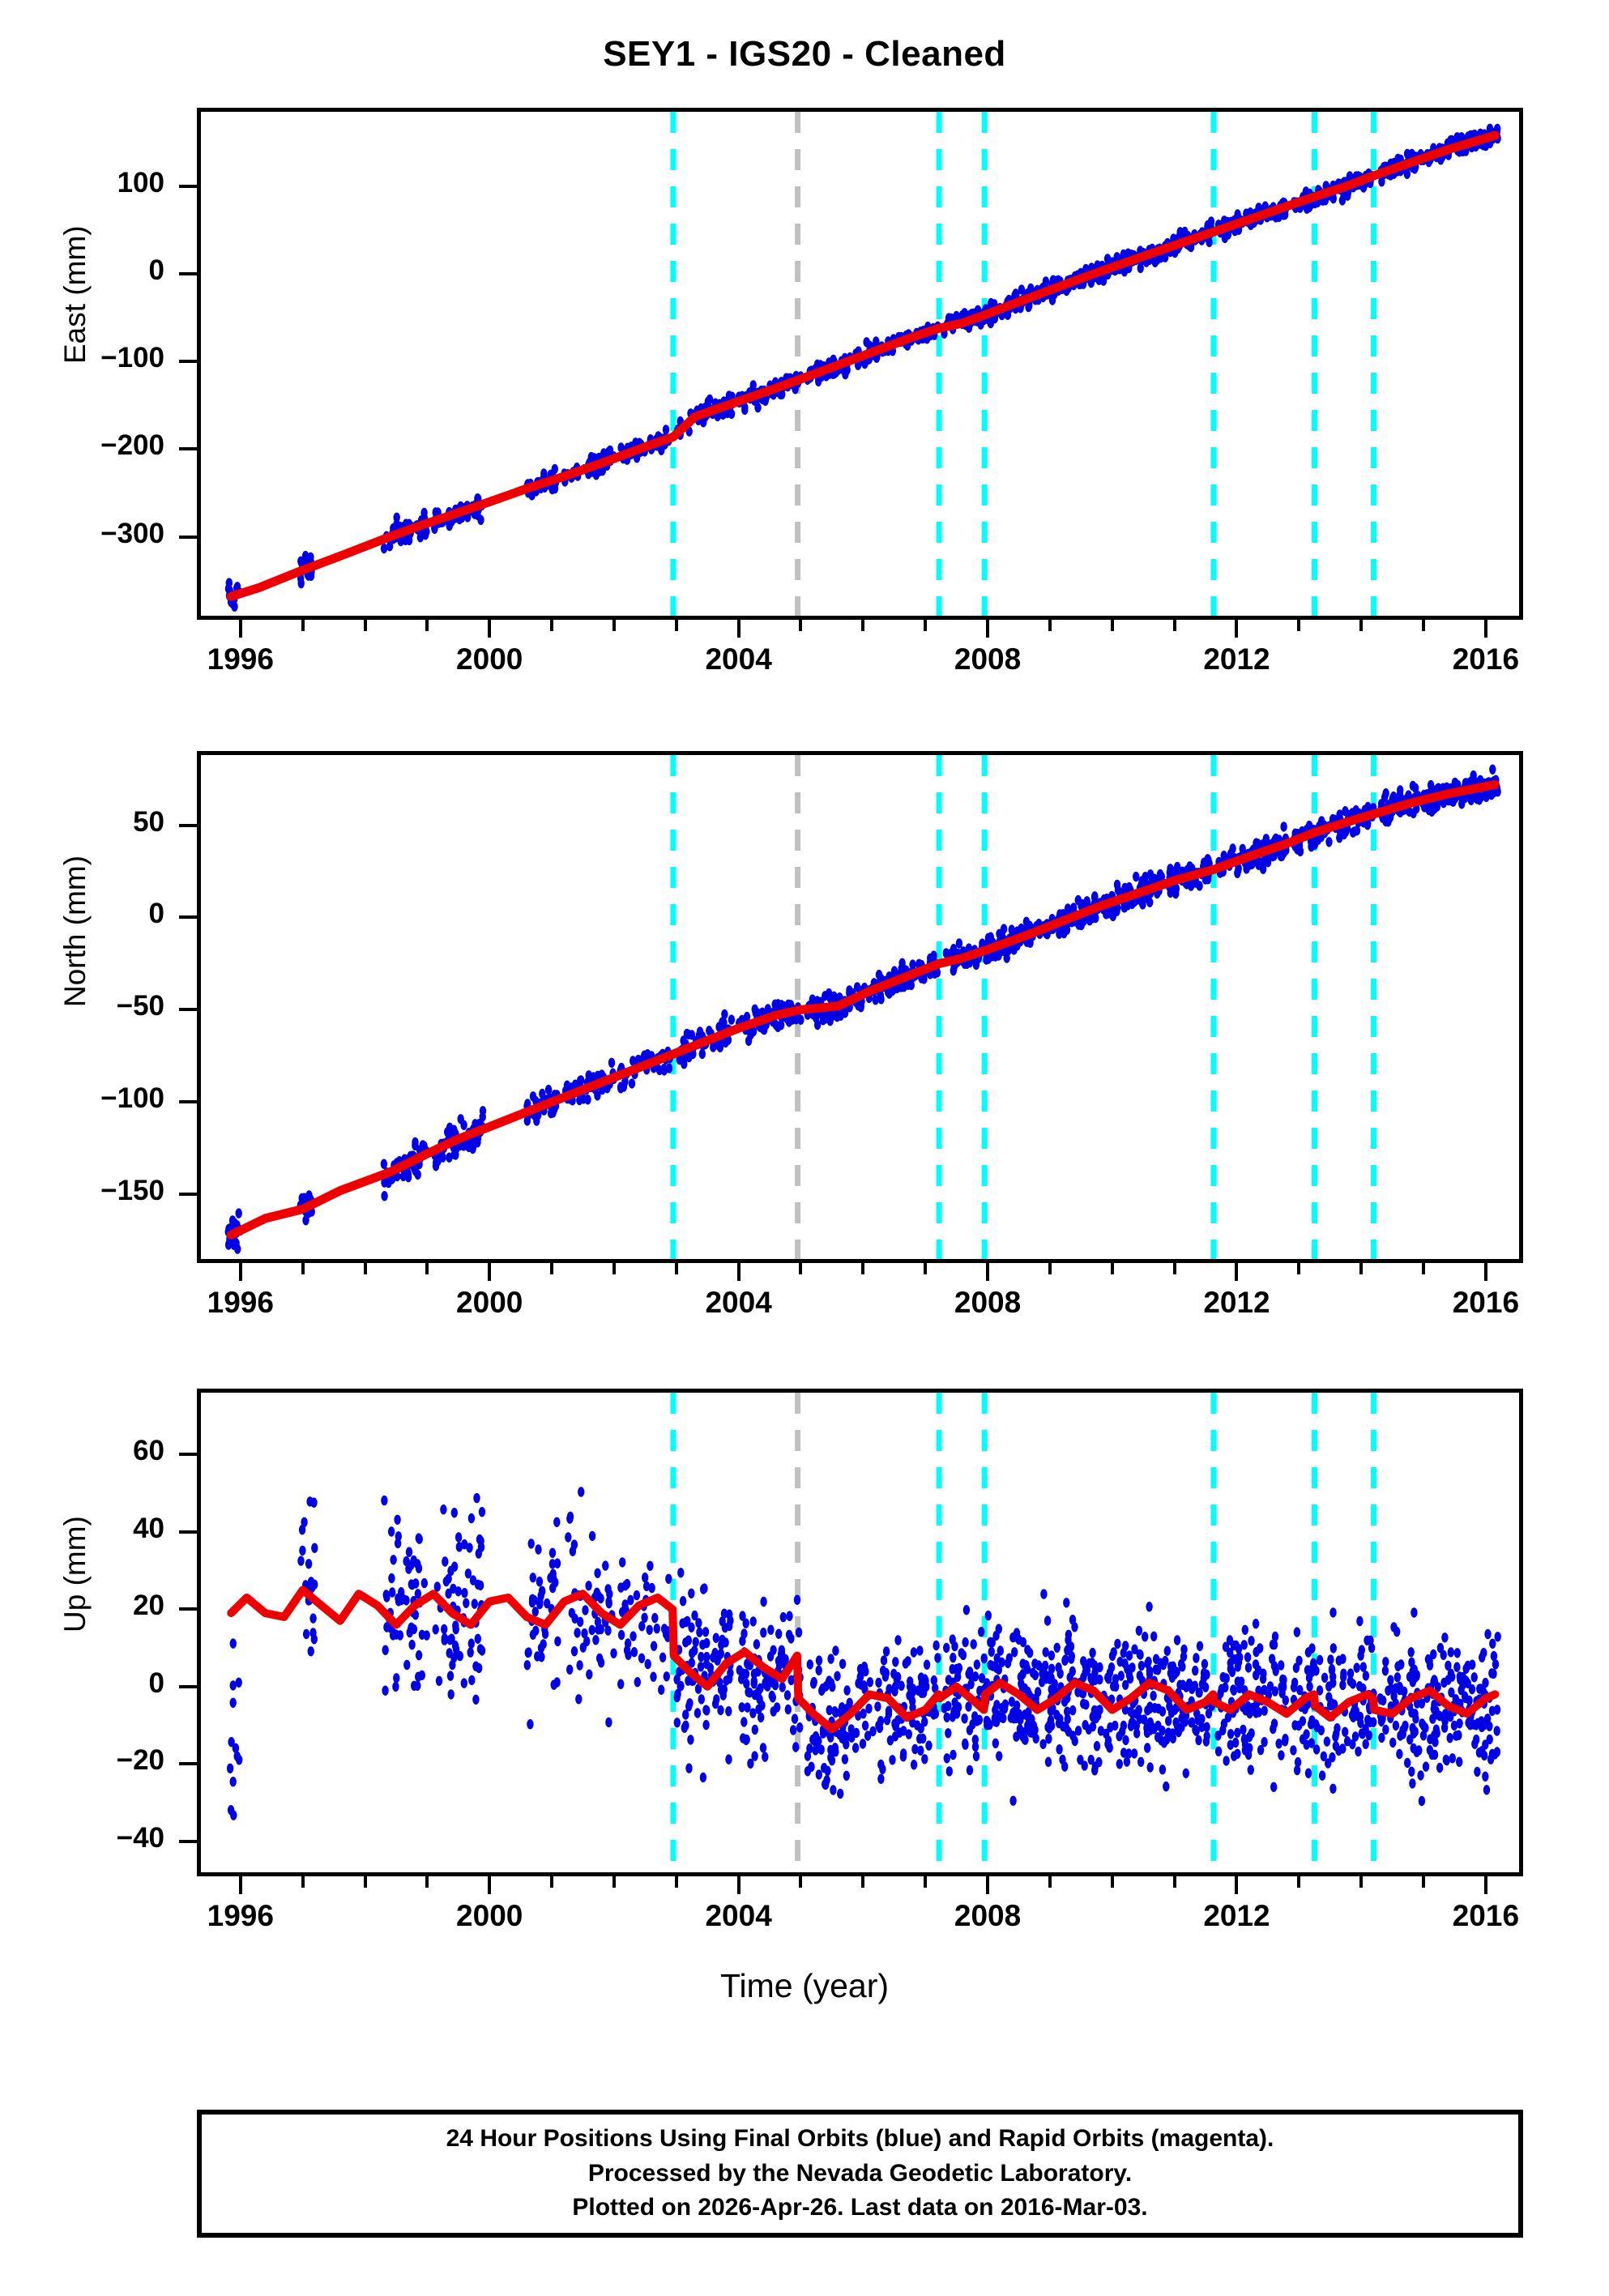 The image size is (1609, 2296). Describe the element at coordinates (140, 1006) in the screenshot. I see `y-tick-label: −50` at that location.